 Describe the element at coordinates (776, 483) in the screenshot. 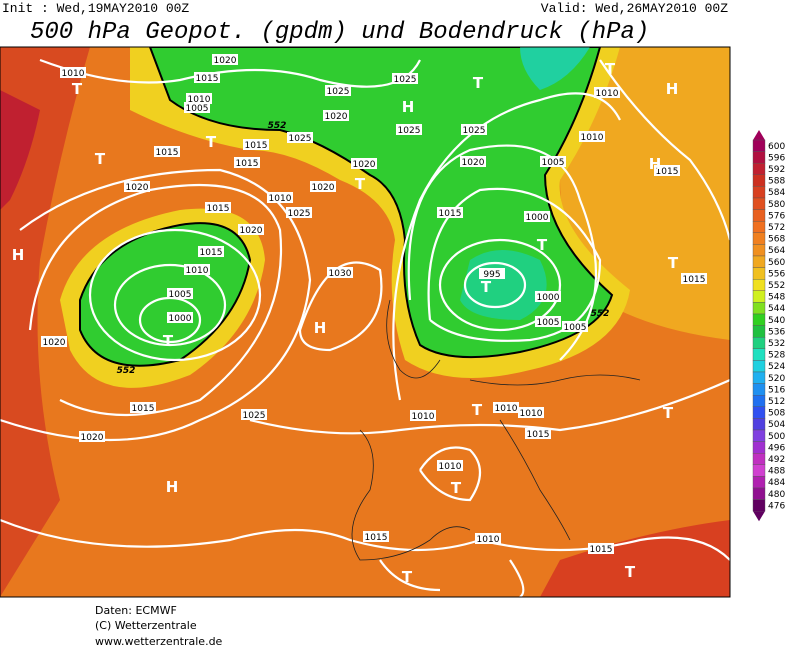

I see `scale-label: 484` at that location.